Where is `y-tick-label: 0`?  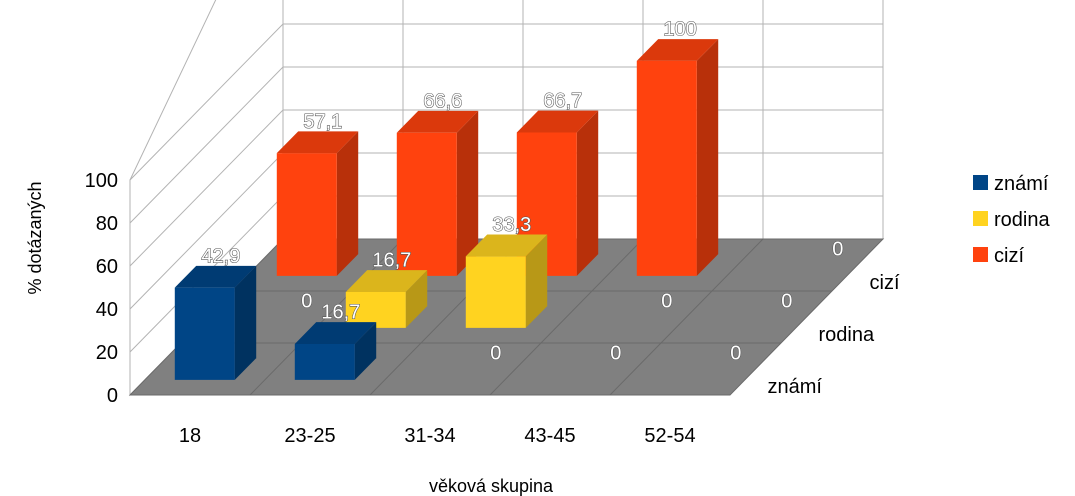
y-tick-label: 0 is located at coordinates (112, 396).